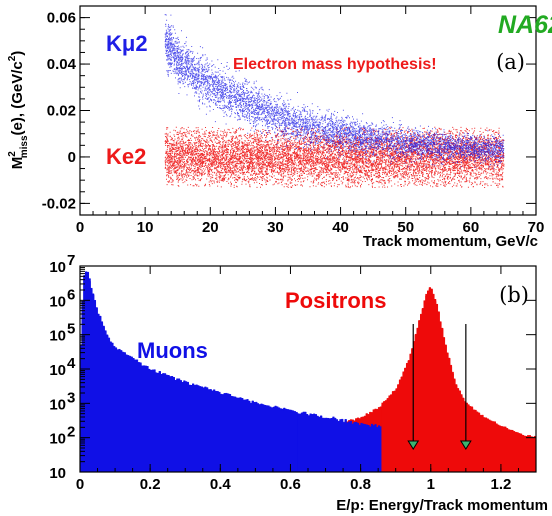 The width and height of the screenshot is (552, 516). Describe the element at coordinates (59, 203) in the screenshot. I see `panel-a-y-tick-label: -0.02` at that location.